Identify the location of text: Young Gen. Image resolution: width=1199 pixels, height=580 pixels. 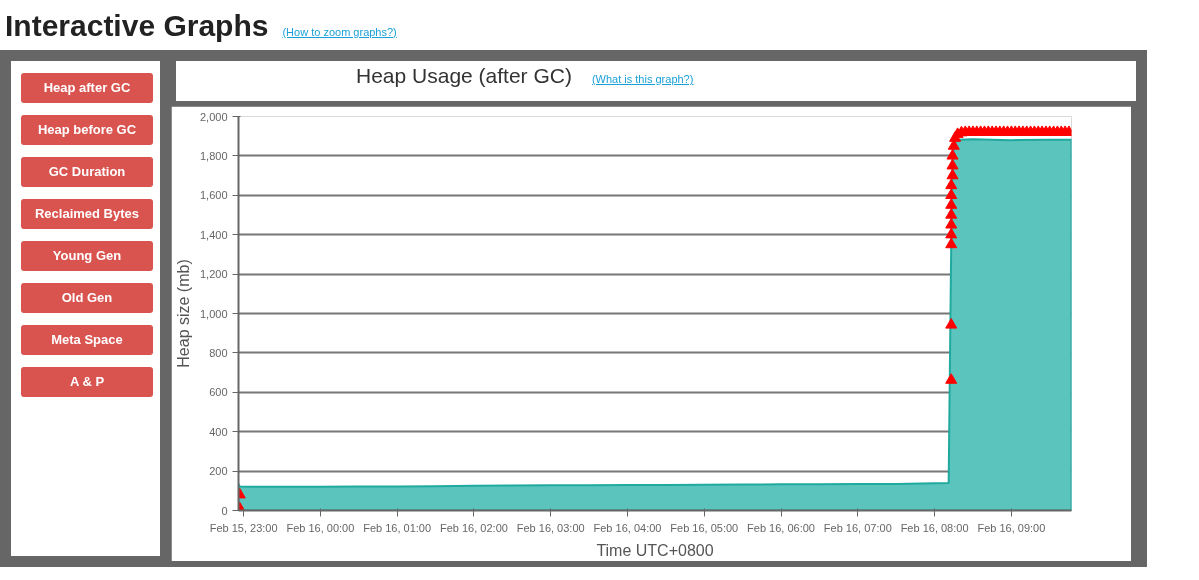
(87, 256).